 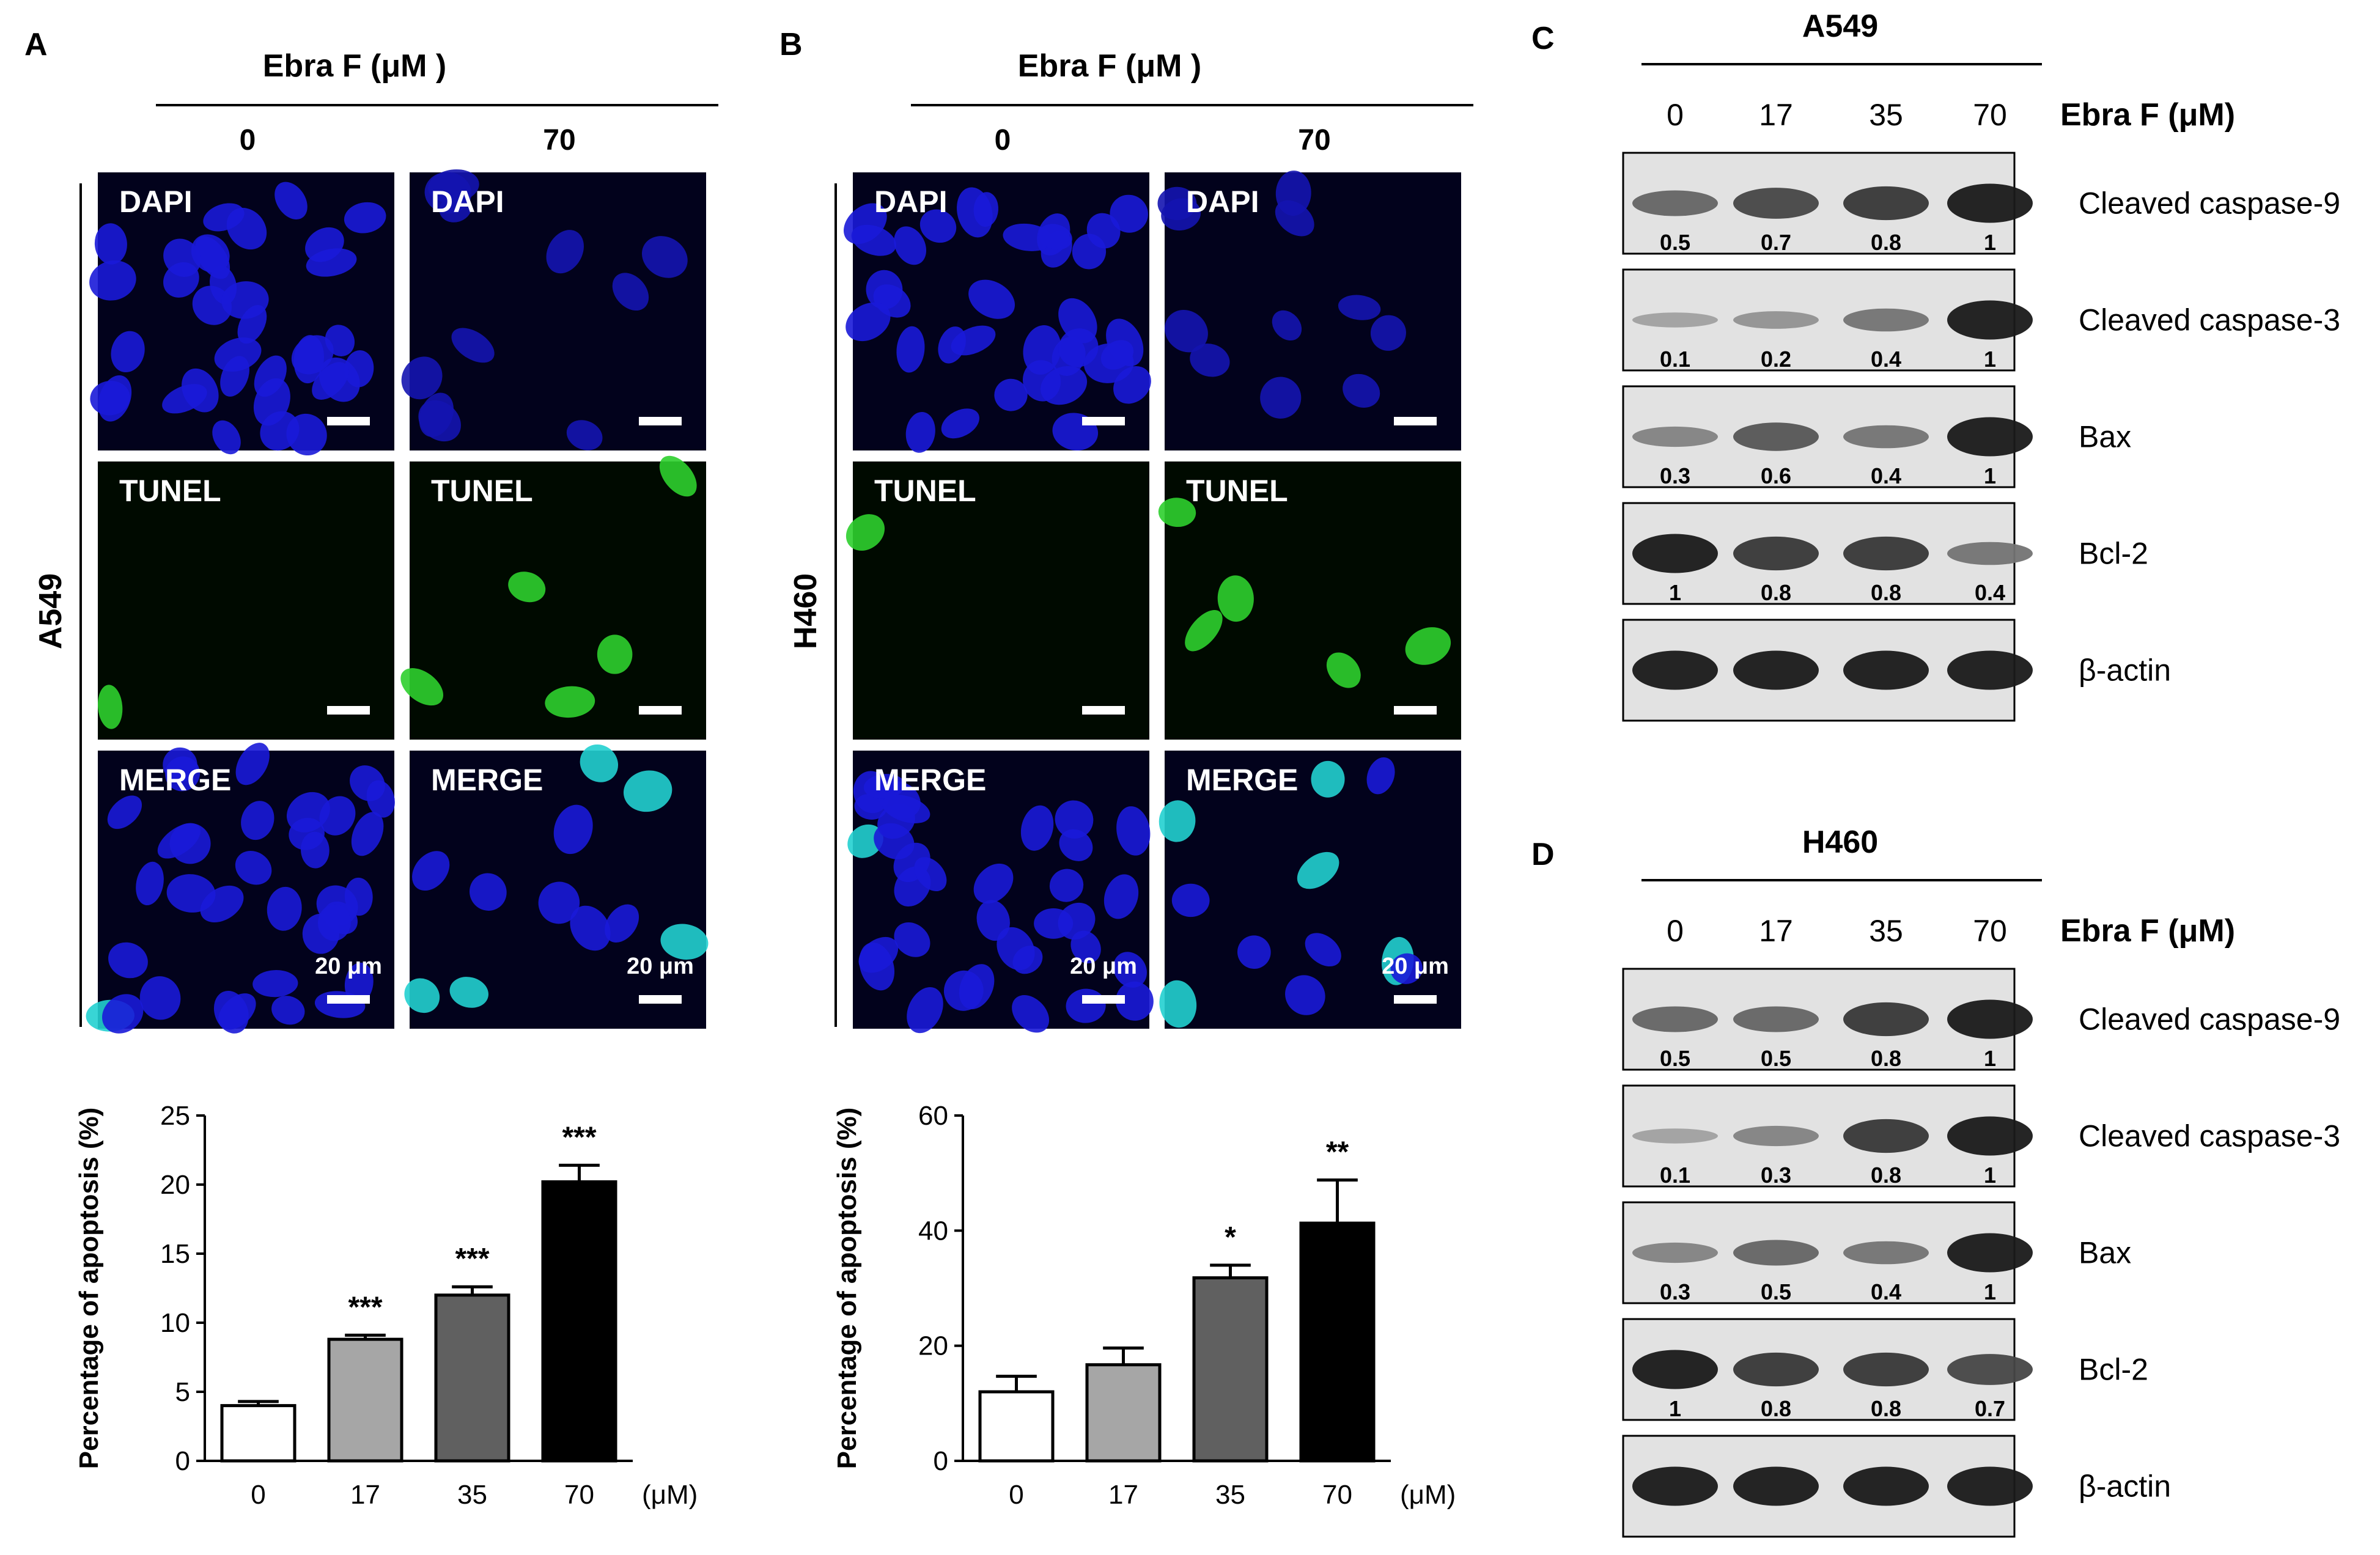 I want to click on micrograph-tunel-0: TUNEL, so click(x=997, y=600).